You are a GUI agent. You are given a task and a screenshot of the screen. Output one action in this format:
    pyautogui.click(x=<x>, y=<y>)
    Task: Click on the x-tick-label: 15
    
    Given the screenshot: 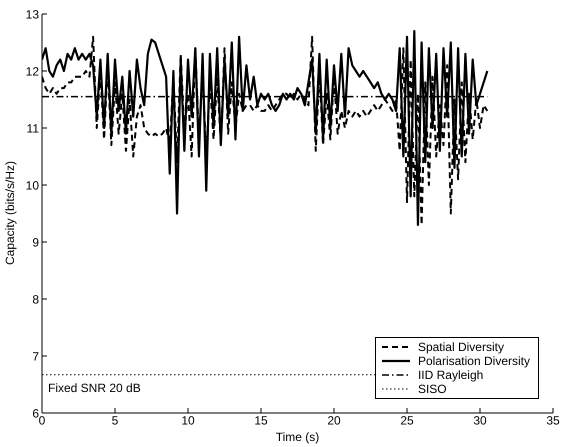 What is the action you would take?
    pyautogui.click(x=261, y=421)
    